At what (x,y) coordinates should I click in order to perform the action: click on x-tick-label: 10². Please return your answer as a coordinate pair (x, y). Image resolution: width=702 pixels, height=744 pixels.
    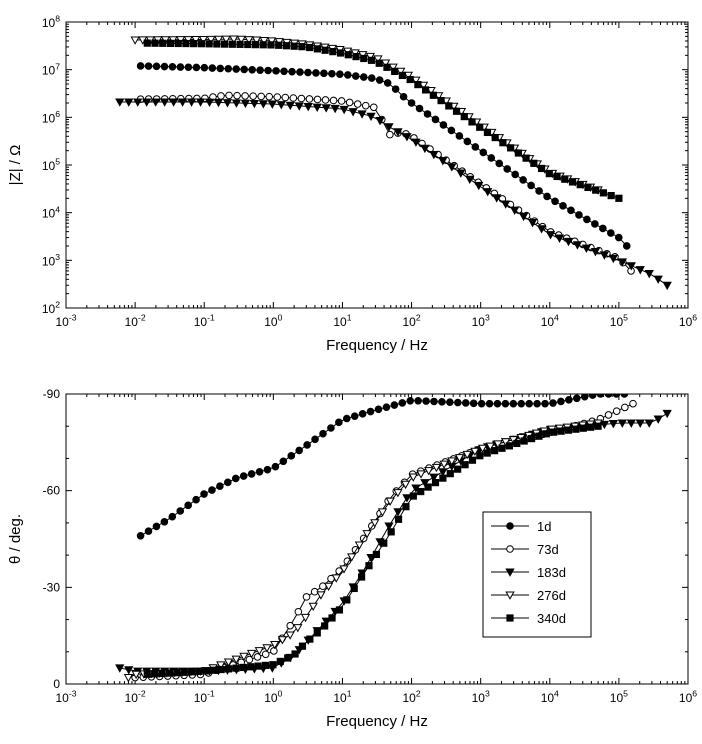
    Looking at the image, I should click on (411, 321).